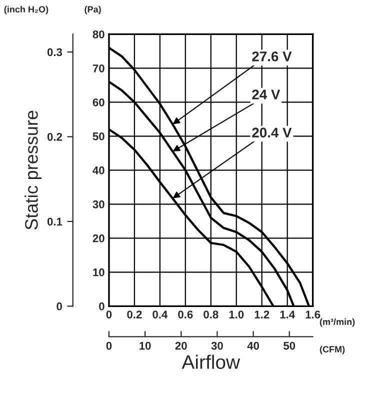  I want to click on x-tick-label: 1.0, so click(236, 314).